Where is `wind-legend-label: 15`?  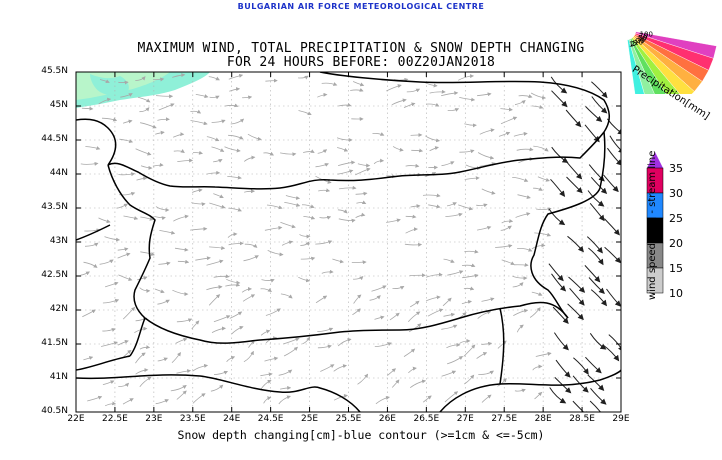 wind-legend-label: 15 is located at coordinates (676, 268).